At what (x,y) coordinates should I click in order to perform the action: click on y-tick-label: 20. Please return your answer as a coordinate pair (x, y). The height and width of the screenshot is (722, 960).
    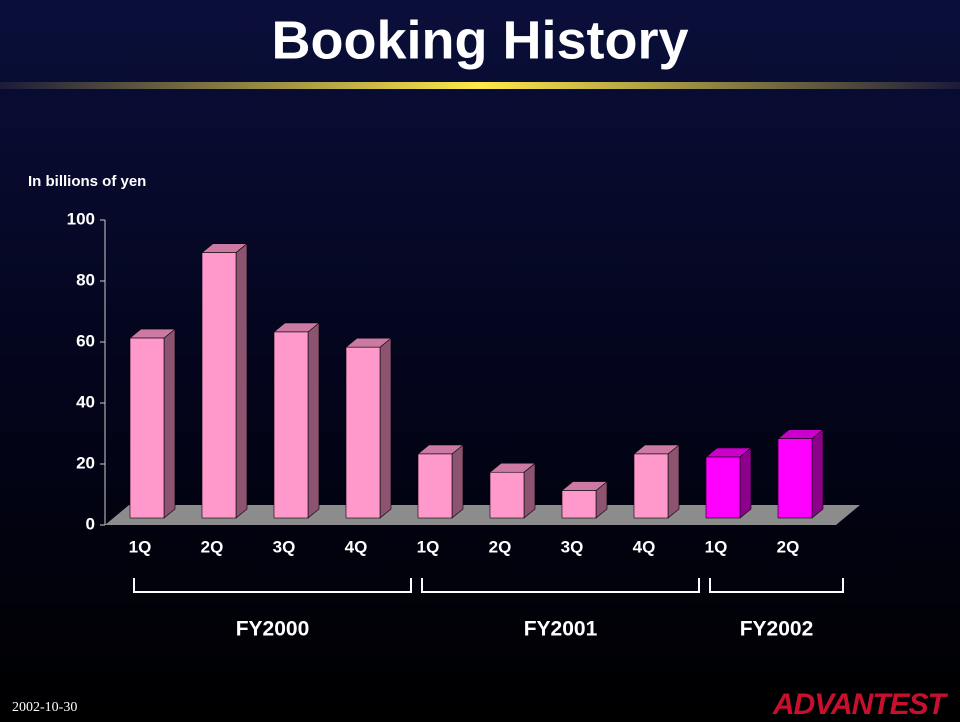
    Looking at the image, I should click on (85, 462).